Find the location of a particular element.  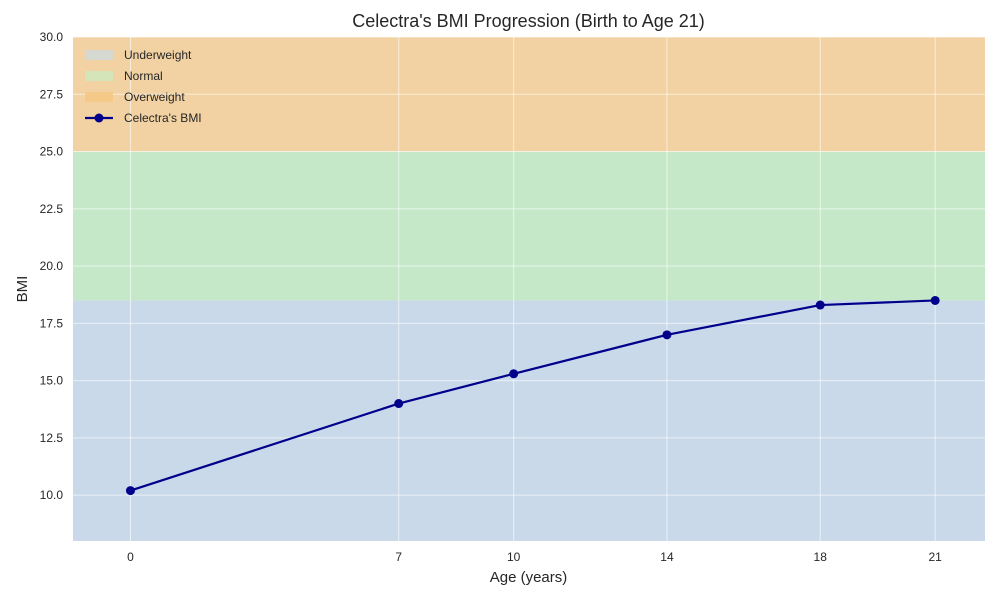

x-tick-label: 10 is located at coordinates (514, 557).